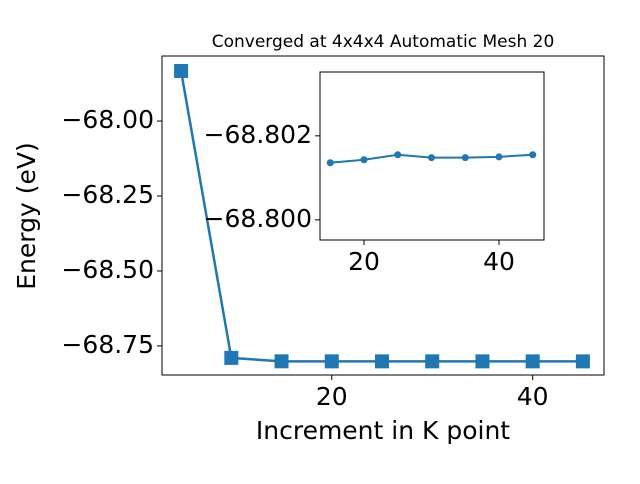 The image size is (640, 484). Describe the element at coordinates (107, 194) in the screenshot. I see `y-tick-label: −68.25` at that location.